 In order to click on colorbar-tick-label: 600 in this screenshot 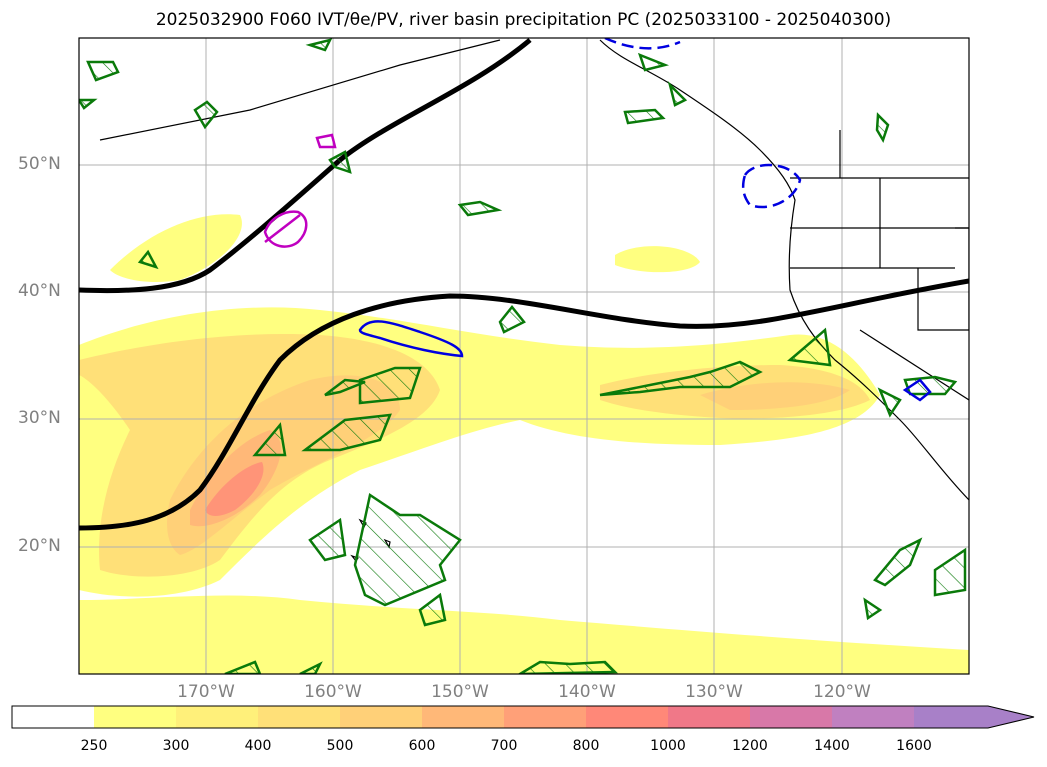, I will do `click(422, 746)`.